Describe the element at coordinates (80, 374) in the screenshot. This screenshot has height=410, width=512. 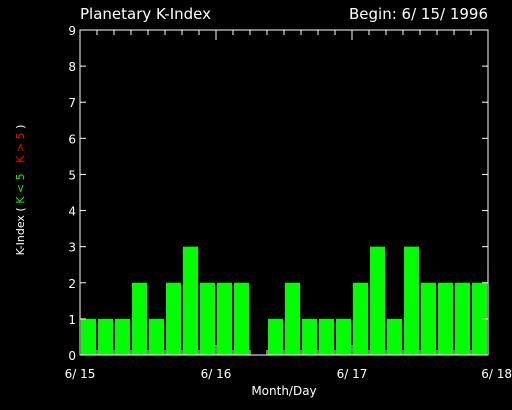
I see `x-tick-label: 6/ 15` at that location.